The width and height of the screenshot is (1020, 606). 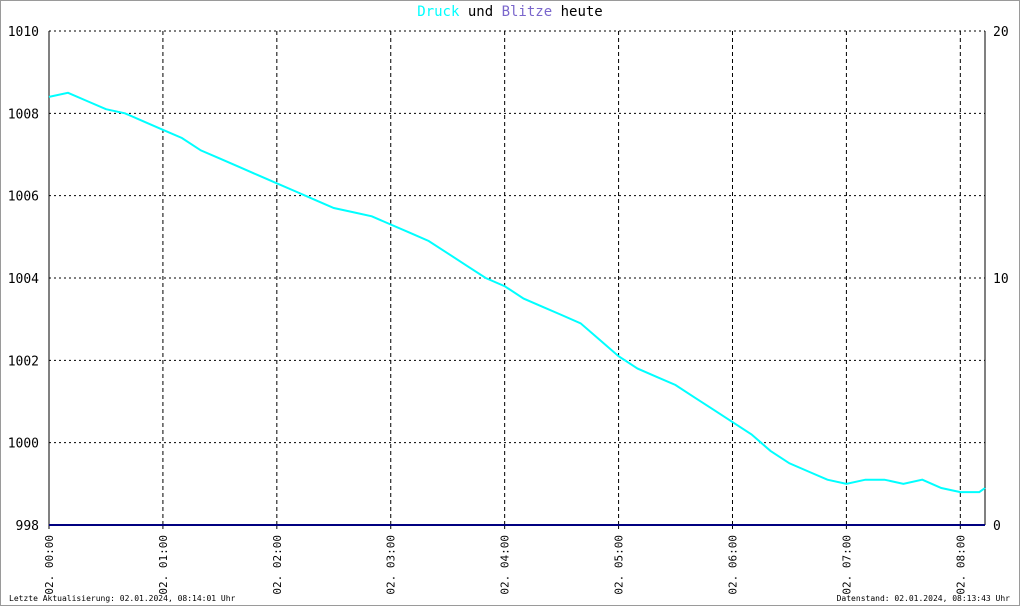 I want to click on x-tick-label: 02. 08:00, so click(x=960, y=565).